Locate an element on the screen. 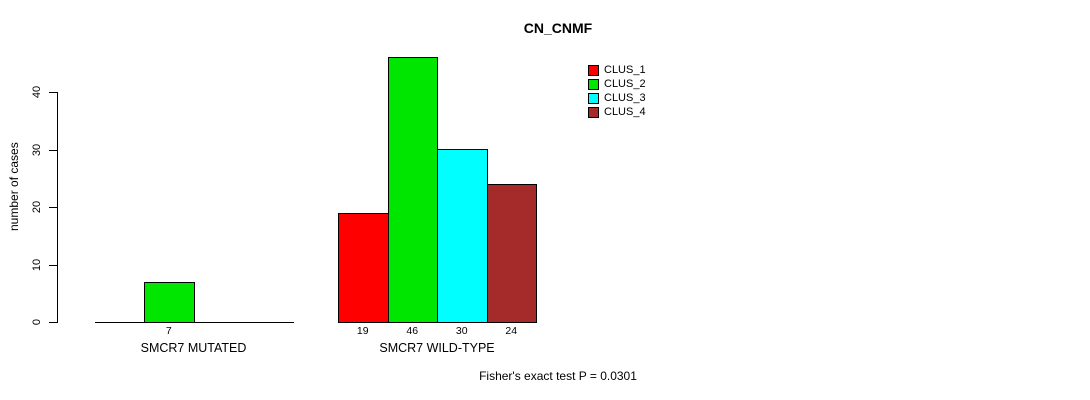 The width and height of the screenshot is (1090, 400). group-label-smcr7-wild-type: SMCR7 WILD-TYPE is located at coordinates (437, 348).